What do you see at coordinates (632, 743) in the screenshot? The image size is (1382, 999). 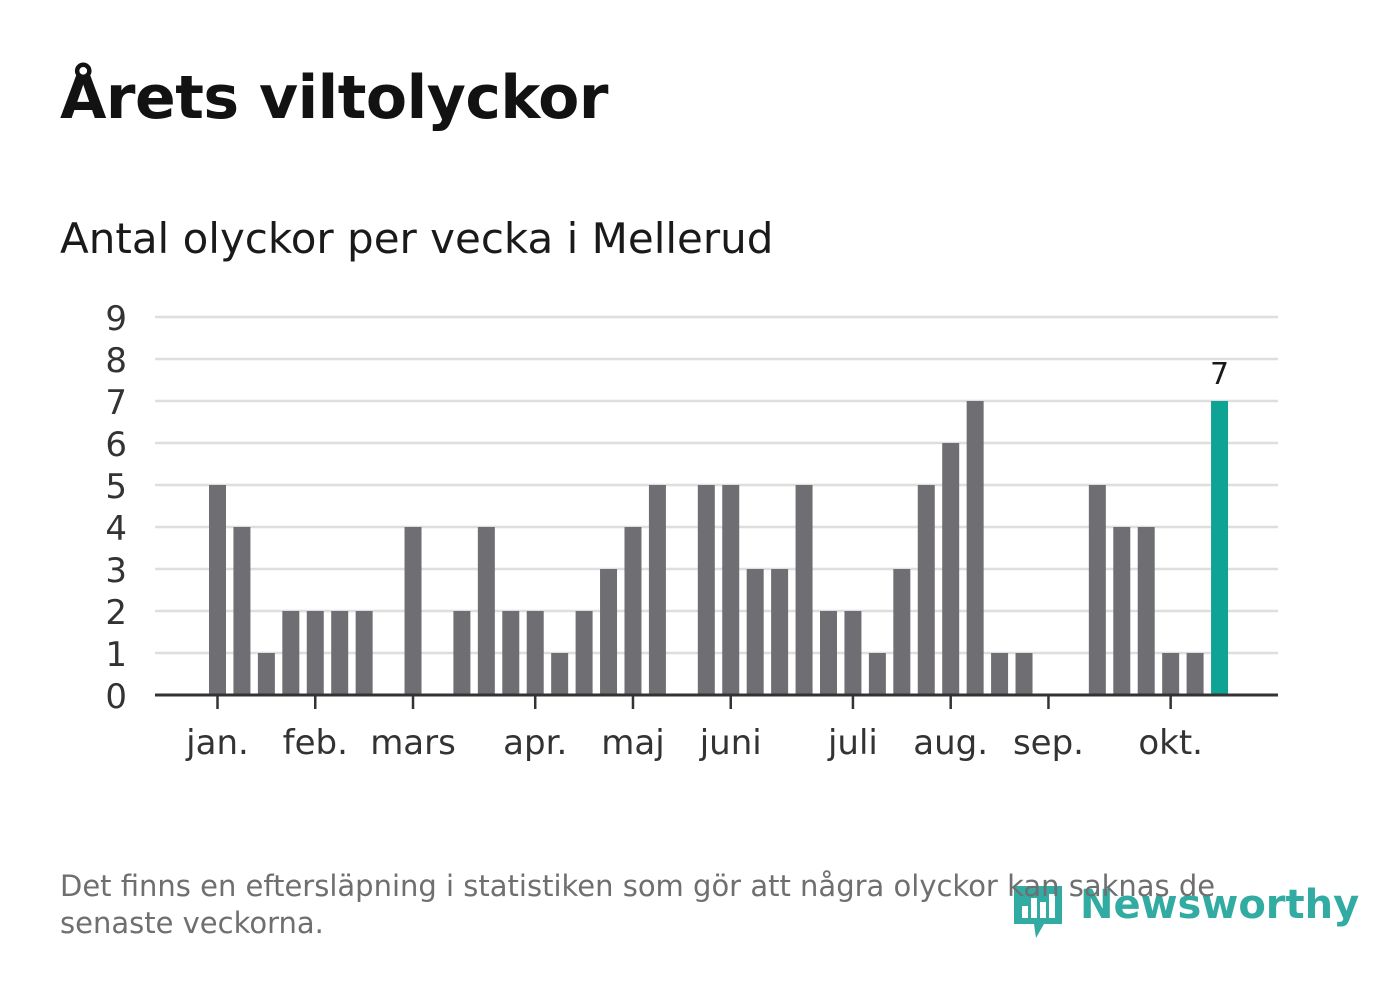 I see `x-tick-label: maj` at bounding box center [632, 743].